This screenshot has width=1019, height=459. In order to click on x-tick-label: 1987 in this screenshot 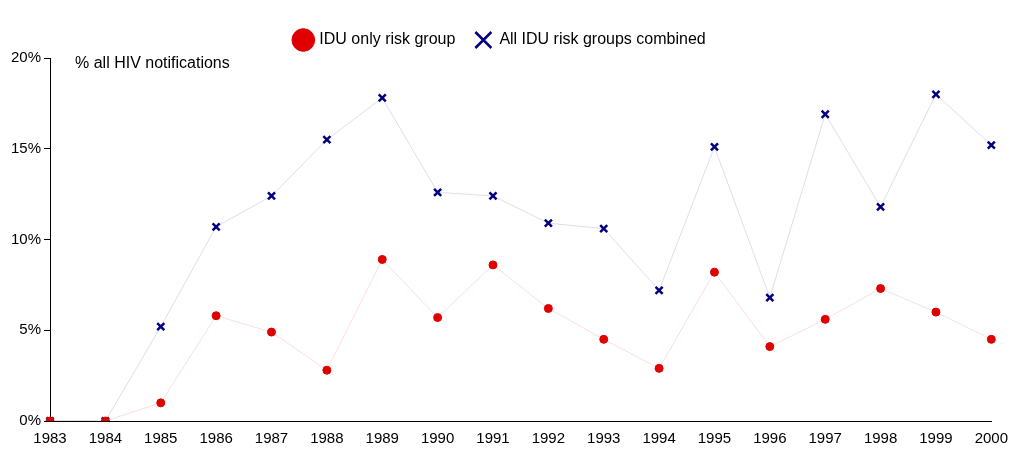, I will do `click(271, 438)`.